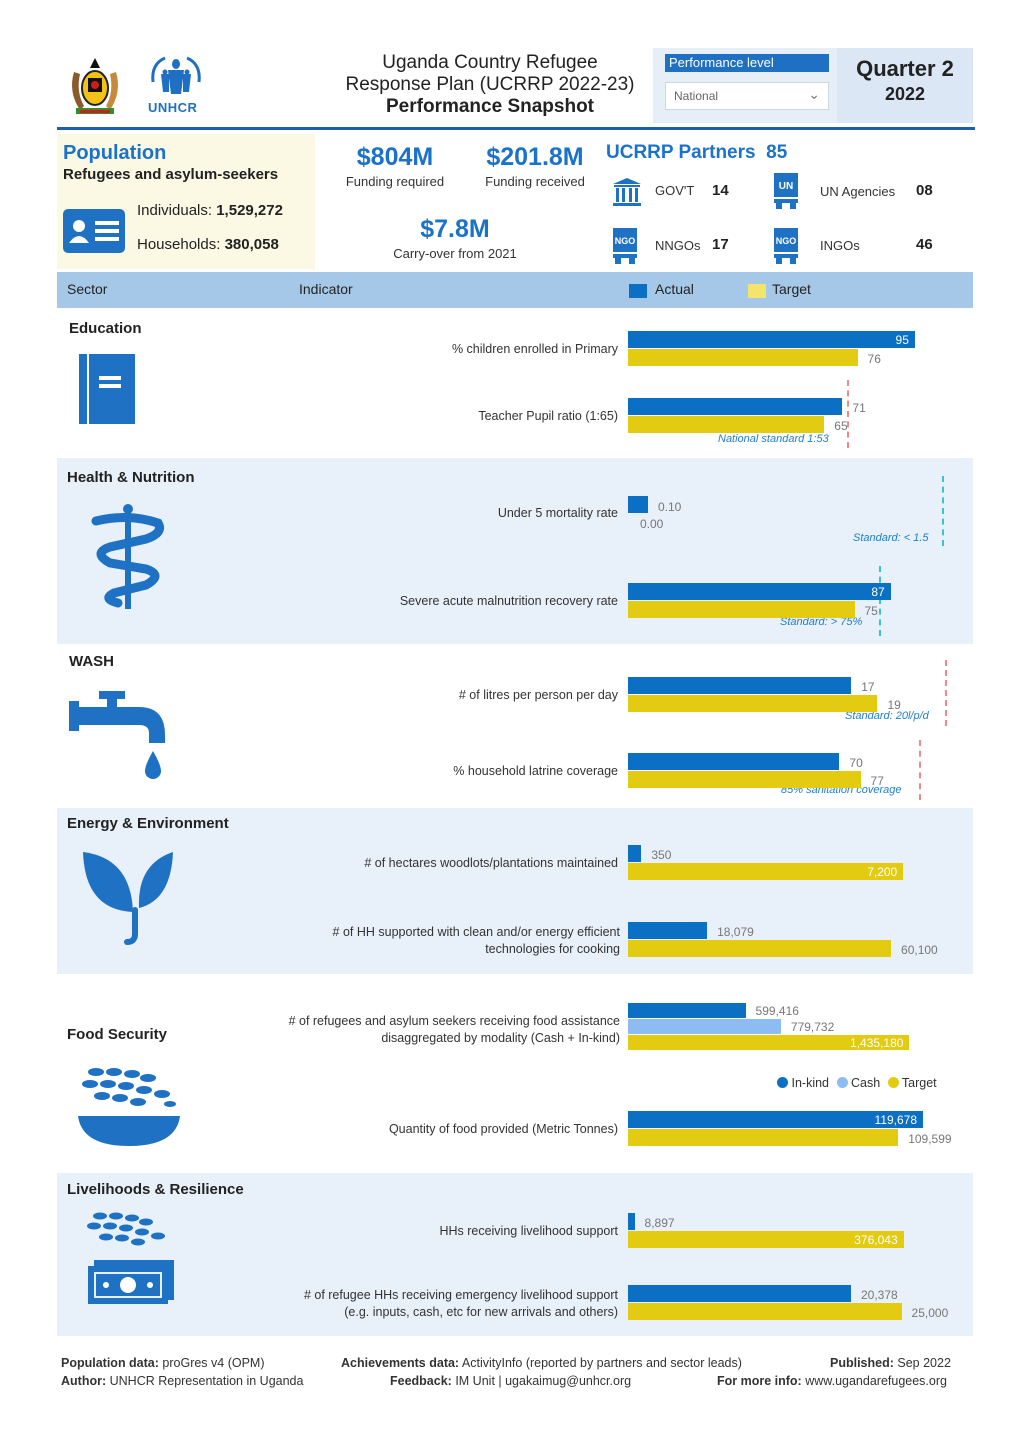 The height and width of the screenshot is (1444, 1024). Describe the element at coordinates (747, 96) in the screenshot. I see `performance-level-dropdown: National ⌄` at that location.